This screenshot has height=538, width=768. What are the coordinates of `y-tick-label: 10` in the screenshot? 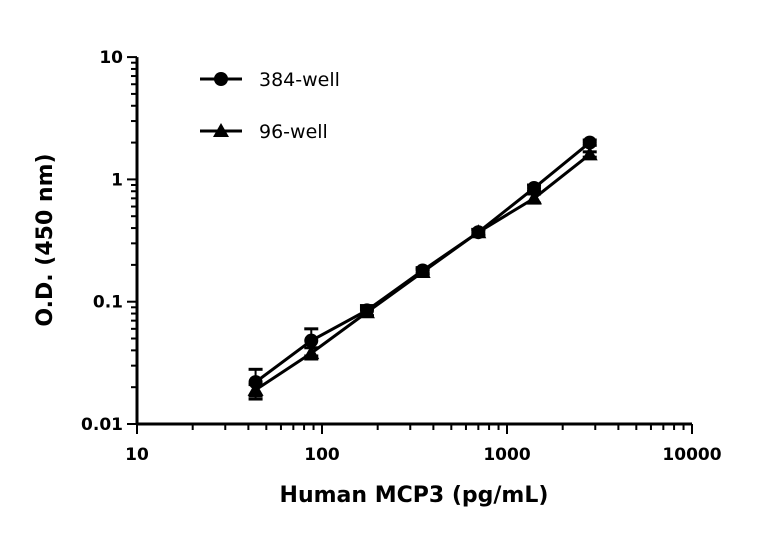 It's located at (111, 58).